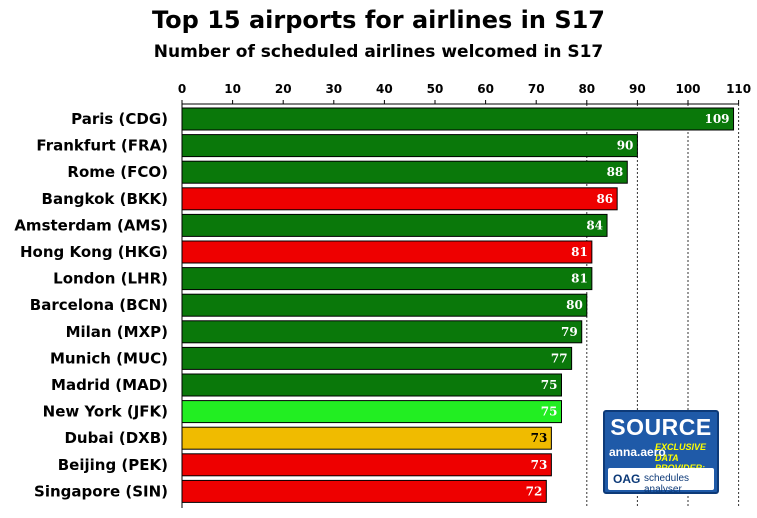  I want to click on category-label: Paris (CDG), so click(119, 119).